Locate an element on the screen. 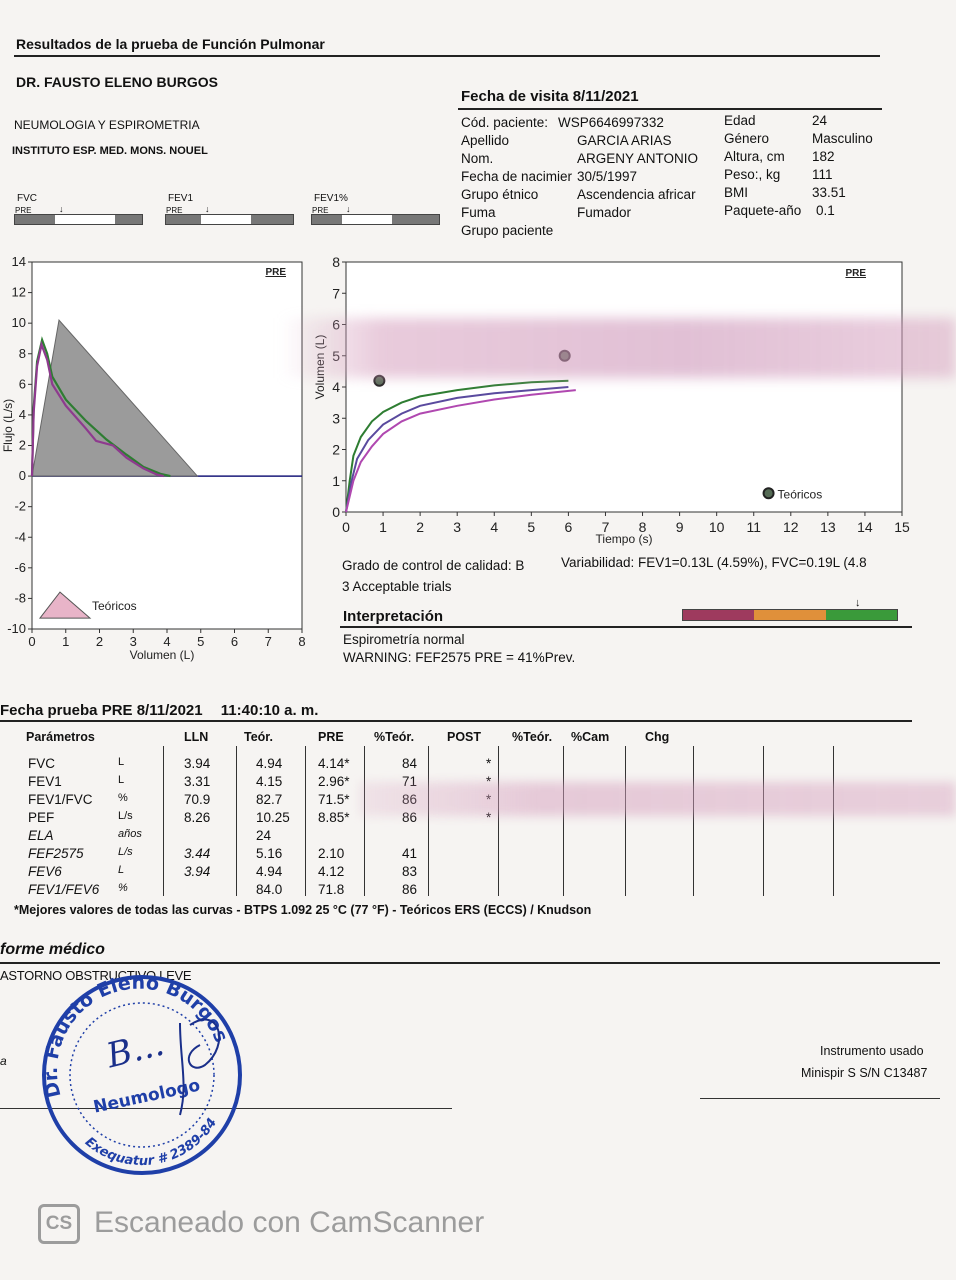 The width and height of the screenshot is (956, 1280). mini-bar-fill is located at coordinates (85, 219).